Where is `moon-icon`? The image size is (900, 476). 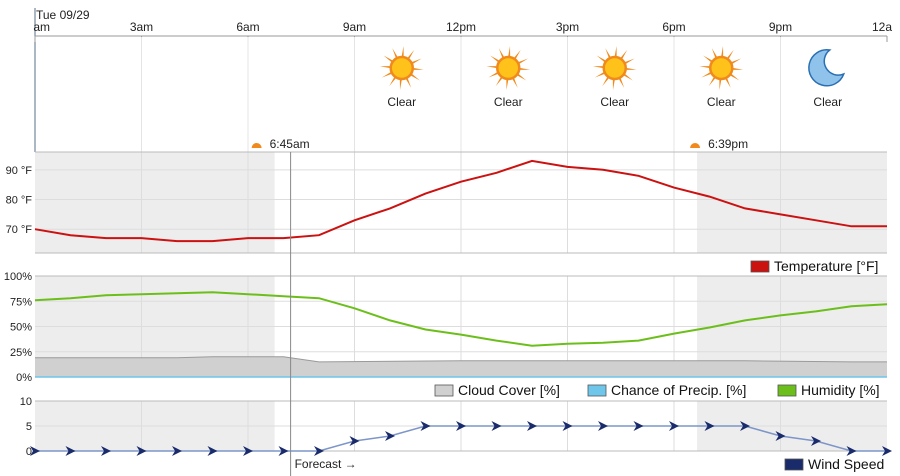
moon-icon is located at coordinates (827, 68).